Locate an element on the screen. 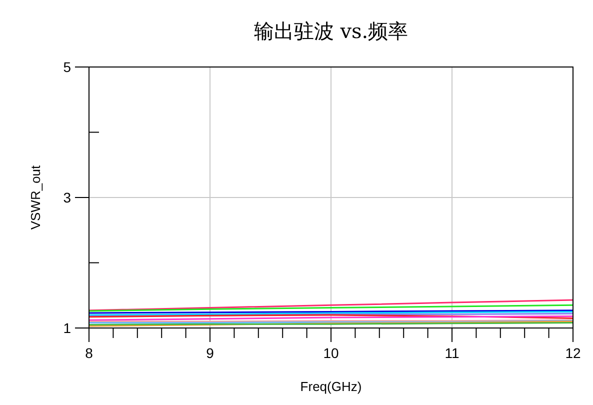 The height and width of the screenshot is (405, 593). chart-title: 输出驻波 vs.频率 is located at coordinates (331, 31).